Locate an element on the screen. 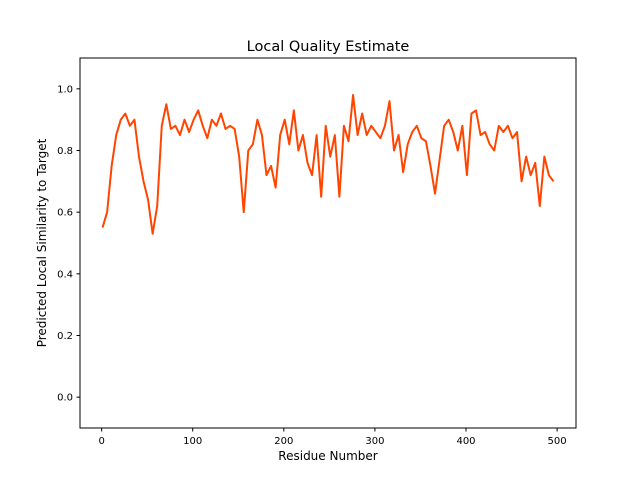 The height and width of the screenshot is (480, 640). x-tick-label: 300 is located at coordinates (374, 441).